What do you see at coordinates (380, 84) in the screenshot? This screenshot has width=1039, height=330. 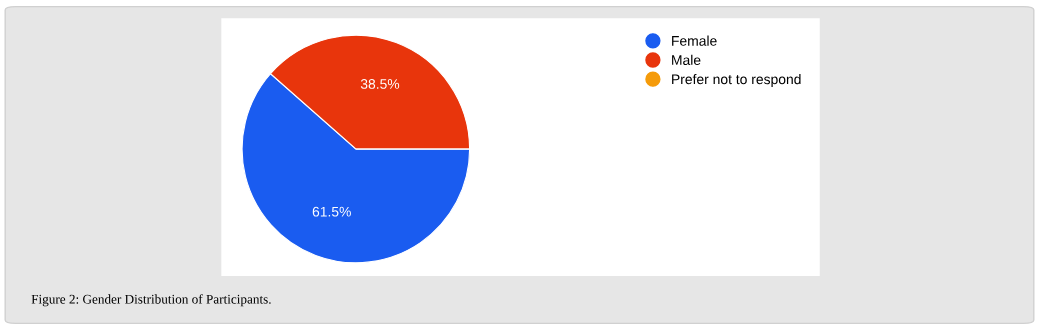 I see `data-label: 38.5%` at bounding box center [380, 84].